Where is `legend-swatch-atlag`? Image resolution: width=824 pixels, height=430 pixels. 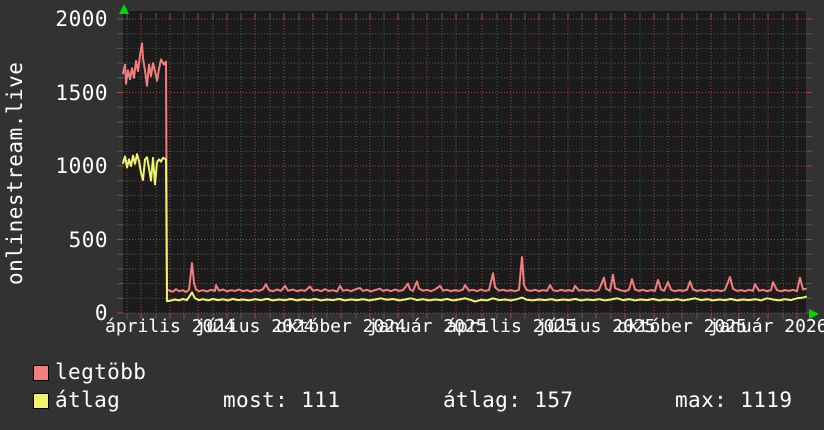
legend-swatch-atlag is located at coordinates (41, 401).